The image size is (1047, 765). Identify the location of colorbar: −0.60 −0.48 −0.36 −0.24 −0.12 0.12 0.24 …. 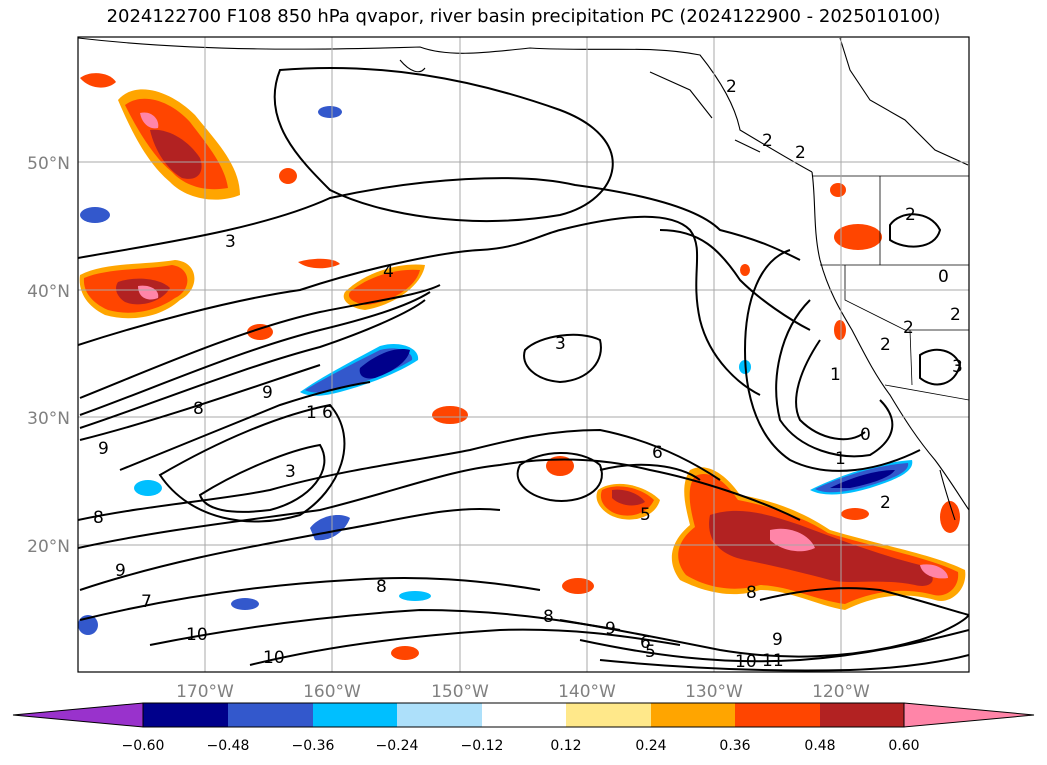
(523, 728).